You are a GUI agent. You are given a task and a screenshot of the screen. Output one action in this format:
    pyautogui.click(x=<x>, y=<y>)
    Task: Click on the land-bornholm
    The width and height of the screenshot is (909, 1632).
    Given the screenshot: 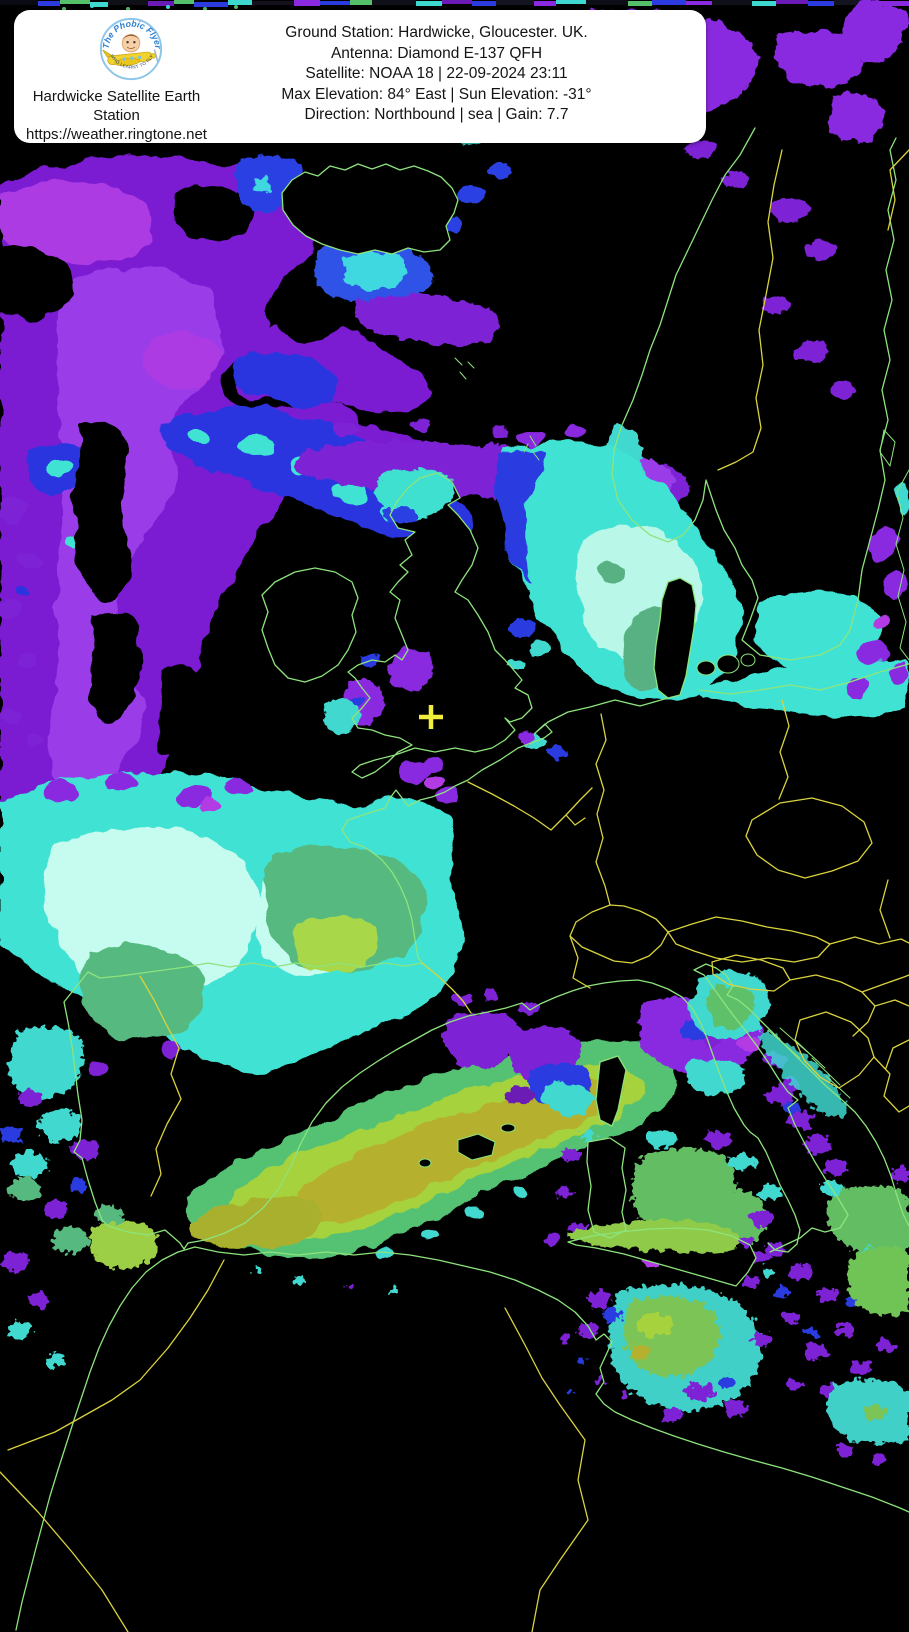 What is the action you would take?
    pyautogui.click(x=748, y=660)
    